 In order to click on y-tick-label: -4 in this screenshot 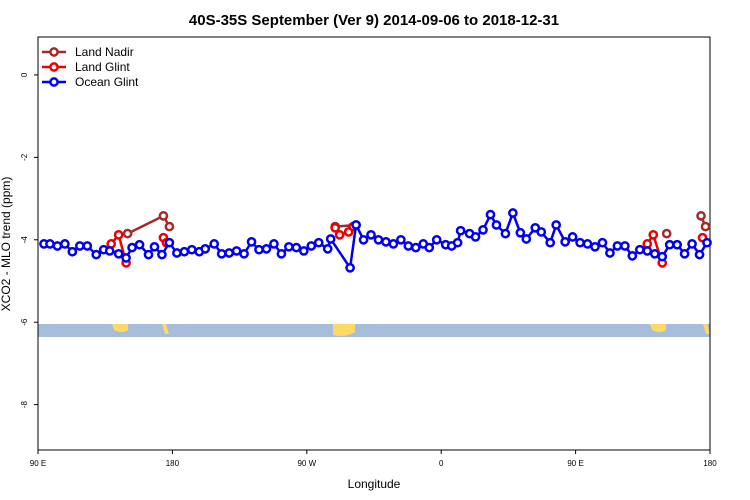, I will do `click(24, 240)`.